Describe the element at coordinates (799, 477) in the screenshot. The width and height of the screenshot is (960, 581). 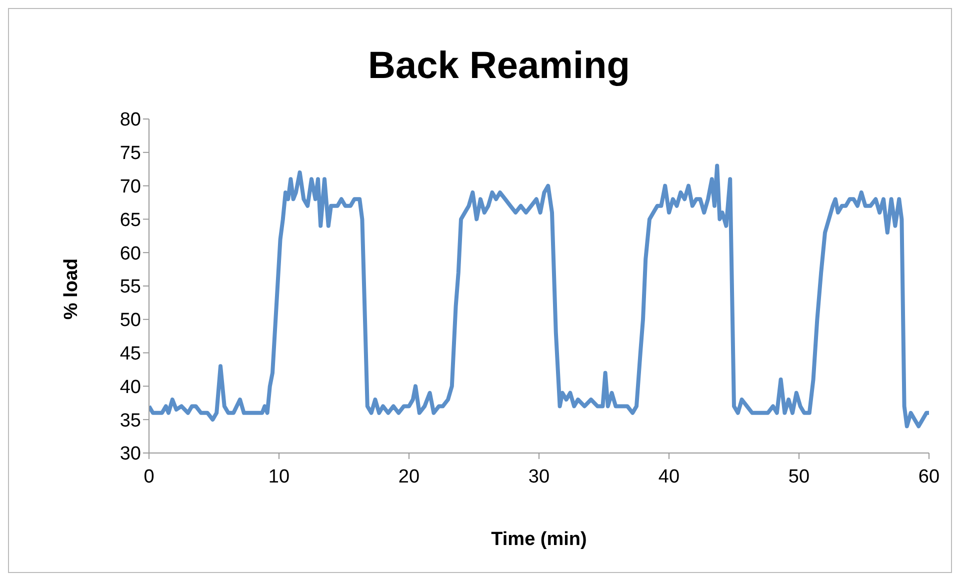
I see `x-tick-label: 50` at that location.